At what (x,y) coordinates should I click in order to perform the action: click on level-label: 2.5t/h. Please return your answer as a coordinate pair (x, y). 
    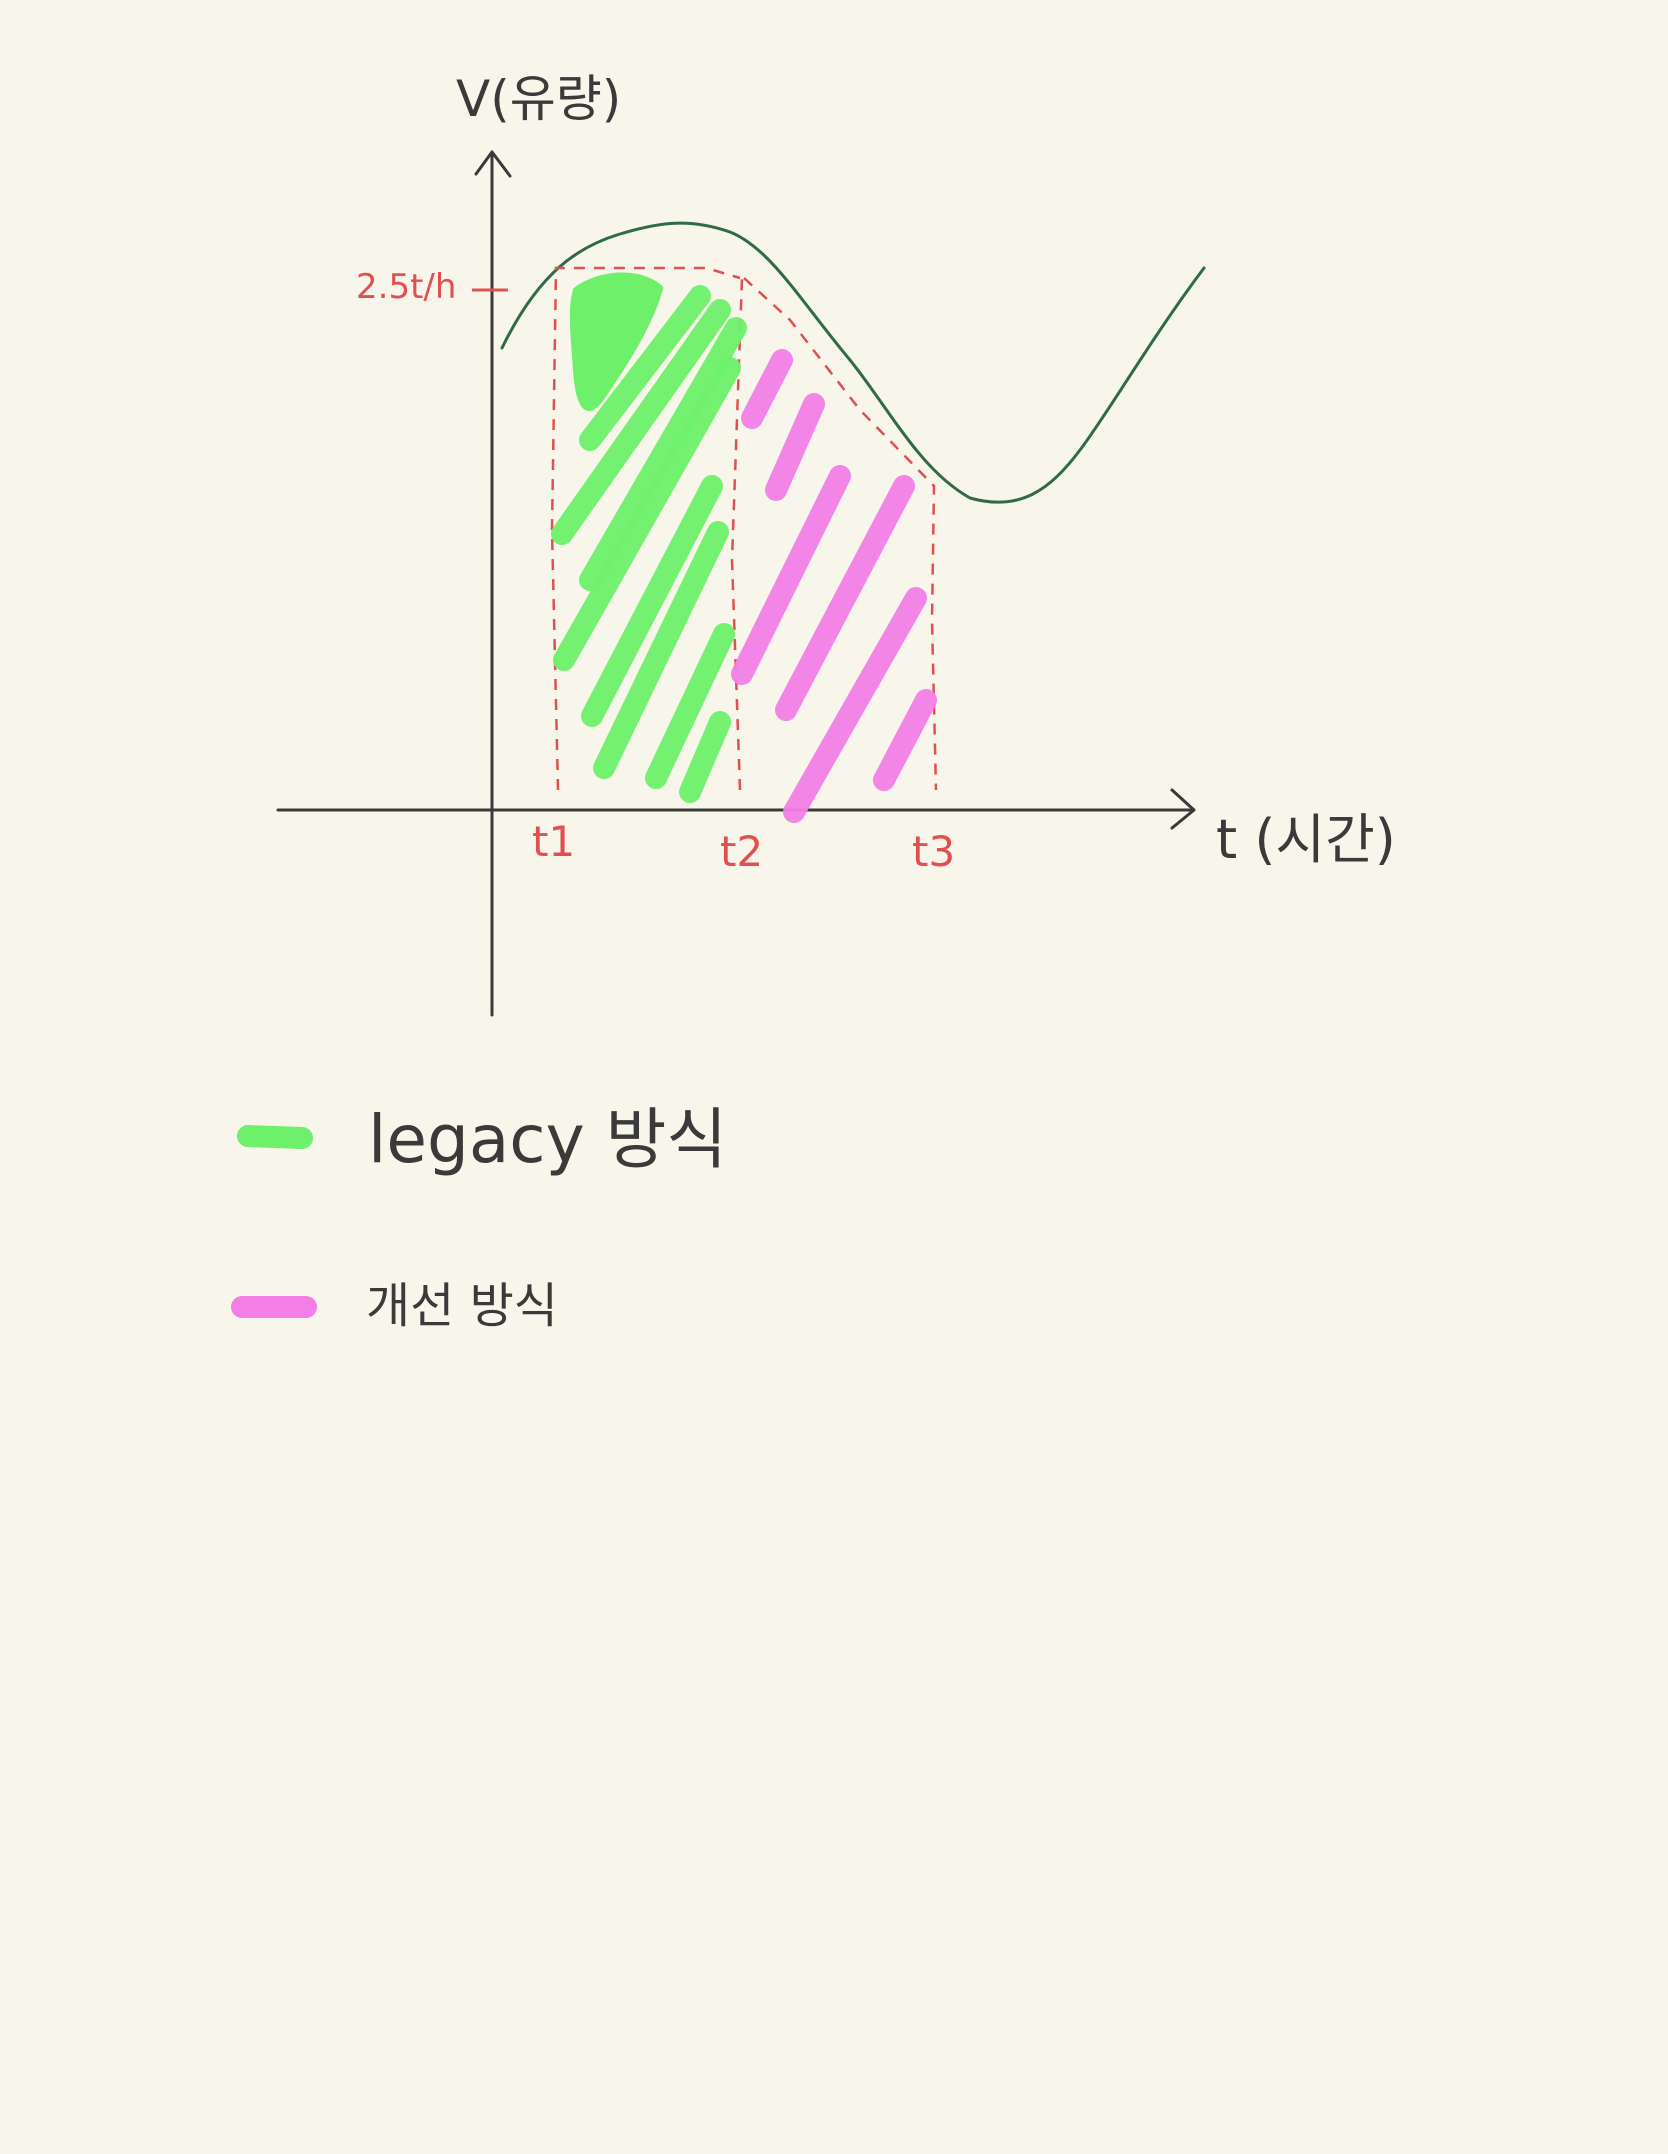
    Looking at the image, I should click on (406, 287).